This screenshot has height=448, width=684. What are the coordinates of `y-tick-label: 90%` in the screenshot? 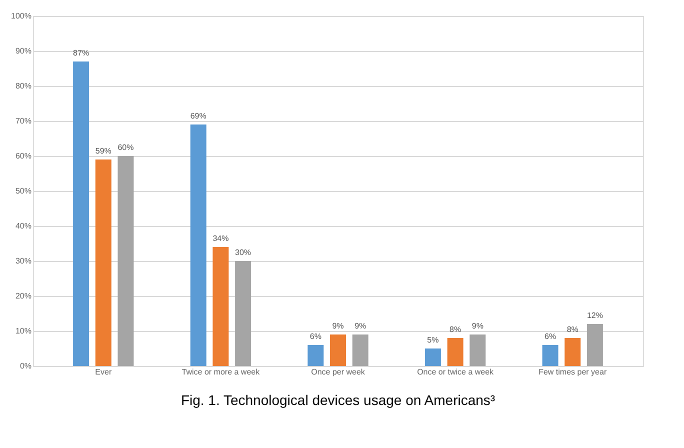 It's located at (23, 51).